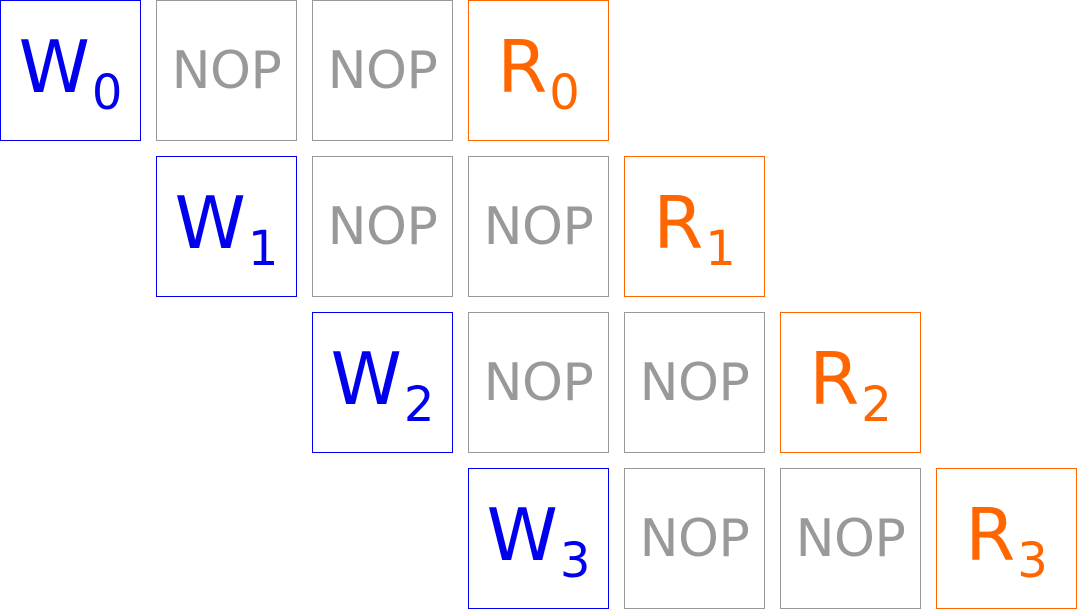  Describe the element at coordinates (876, 404) in the screenshot. I see `read-subscript: 2` at that location.